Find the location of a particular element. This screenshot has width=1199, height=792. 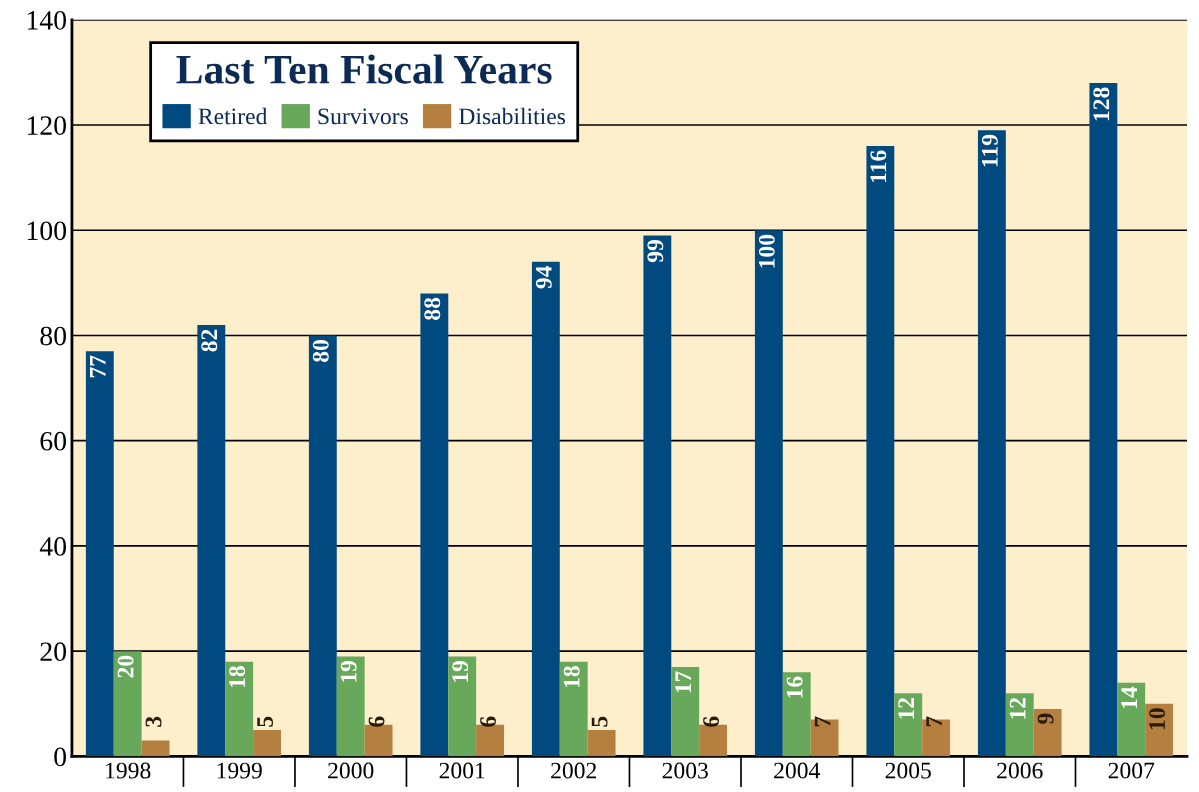

data-label: 119 is located at coordinates (989, 150).